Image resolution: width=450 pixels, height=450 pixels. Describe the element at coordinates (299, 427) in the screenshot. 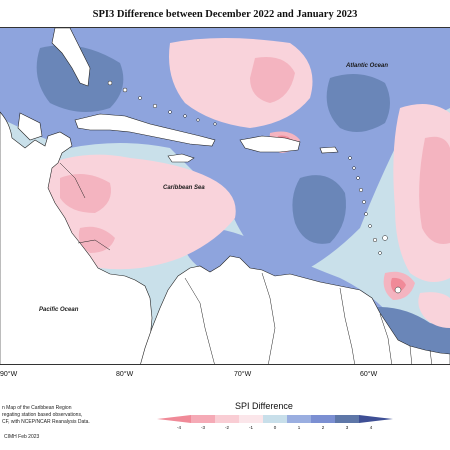

I see `colorbar-tick-label: 1` at that location.